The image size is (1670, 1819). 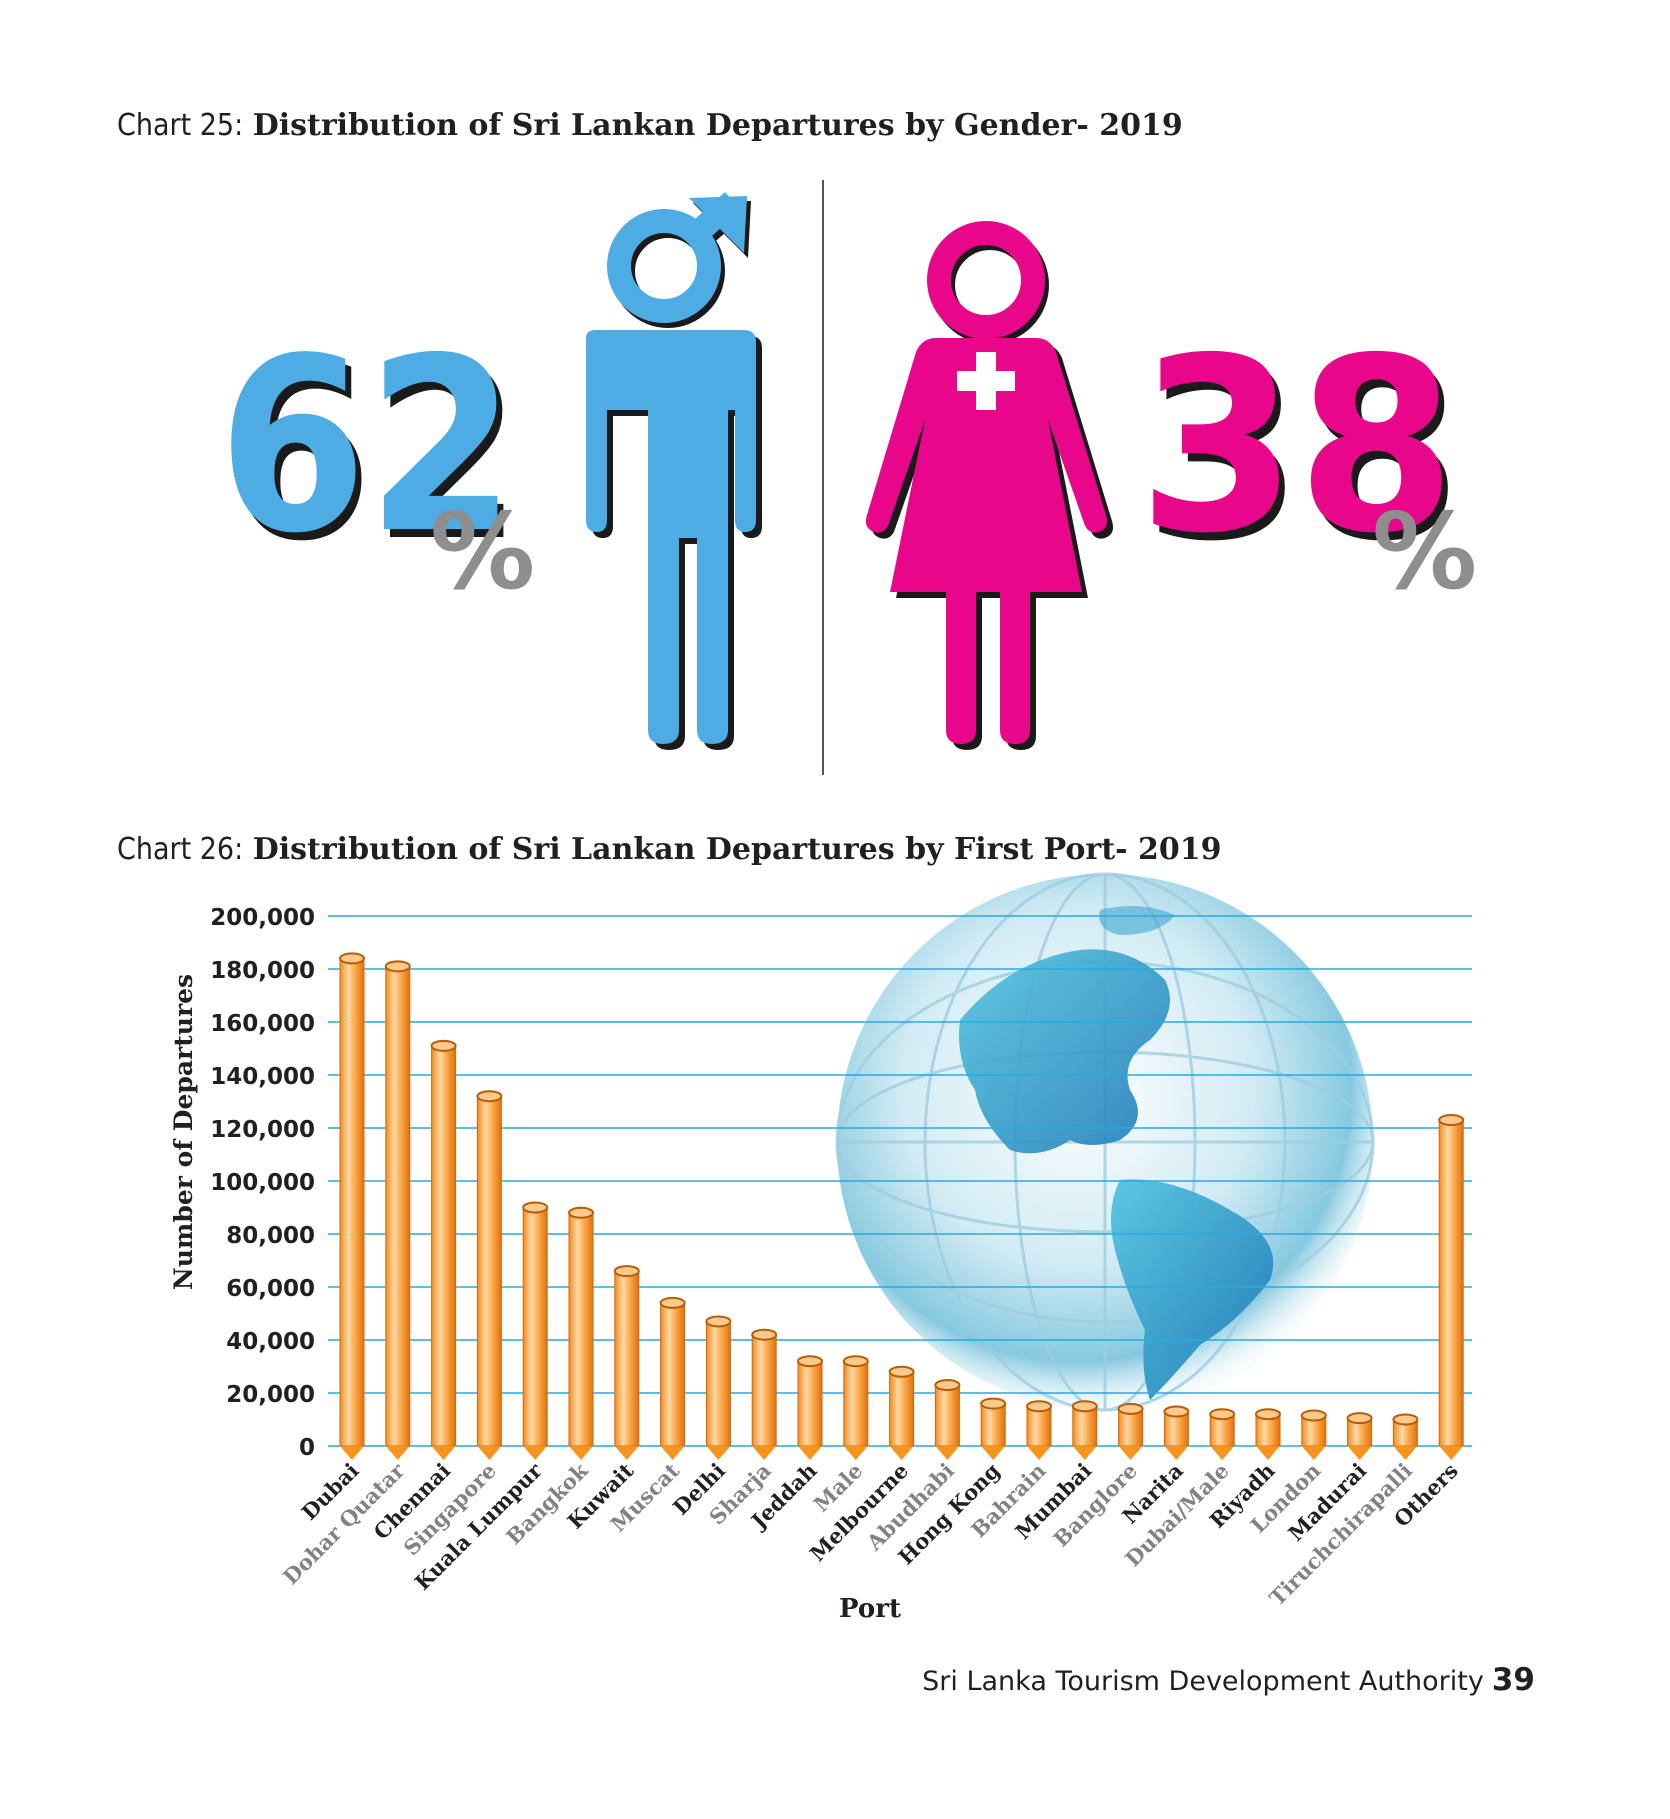 What do you see at coordinates (270, 1289) in the screenshot?
I see `y-tick-label: 60,000` at bounding box center [270, 1289].